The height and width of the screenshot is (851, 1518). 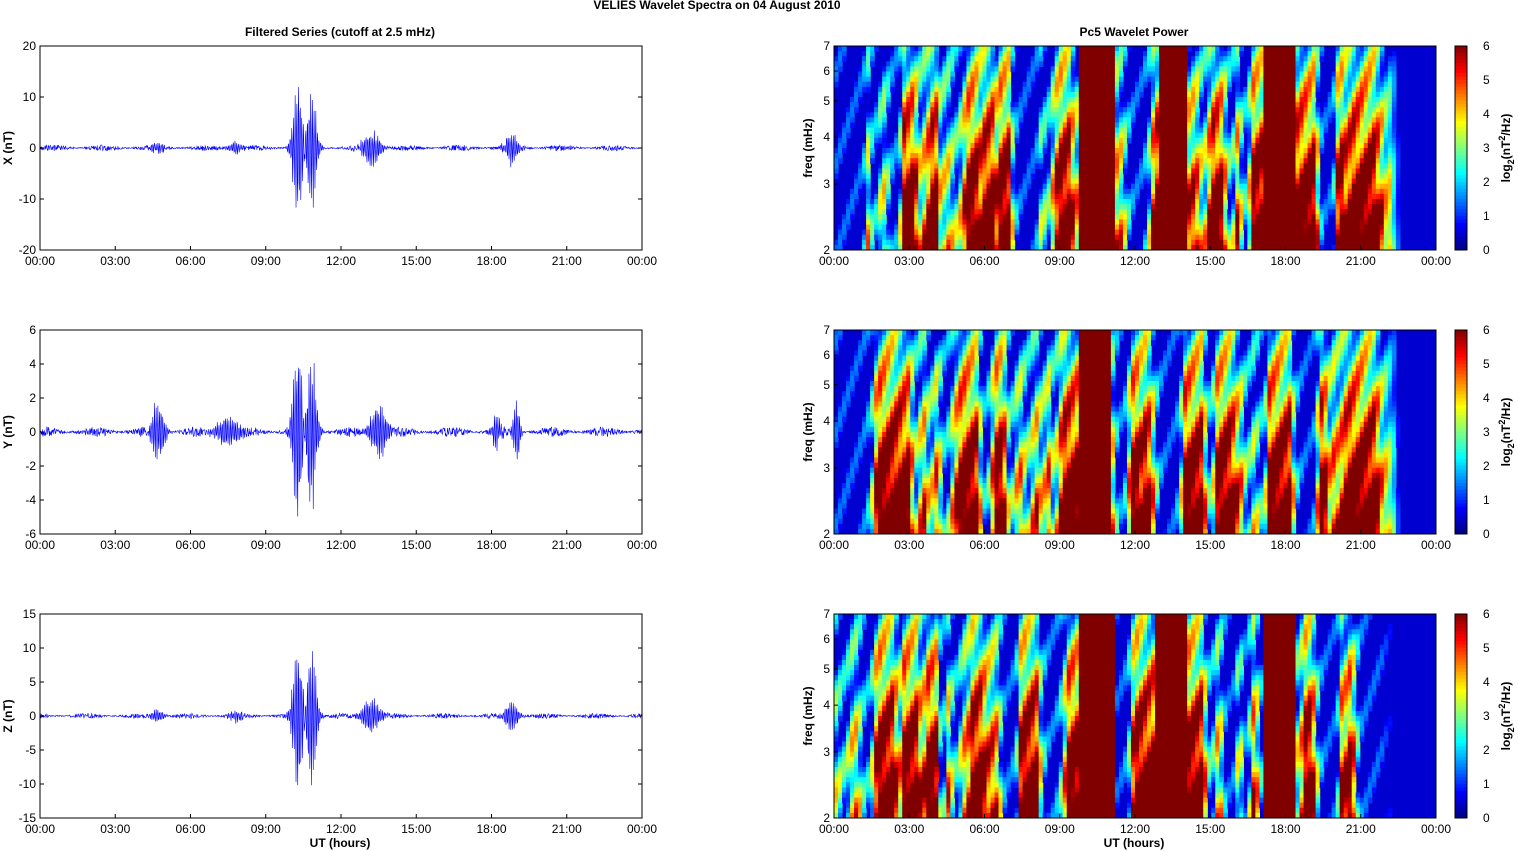 What do you see at coordinates (341, 829) in the screenshot?
I see `series-xtick-label: 12:00` at bounding box center [341, 829].